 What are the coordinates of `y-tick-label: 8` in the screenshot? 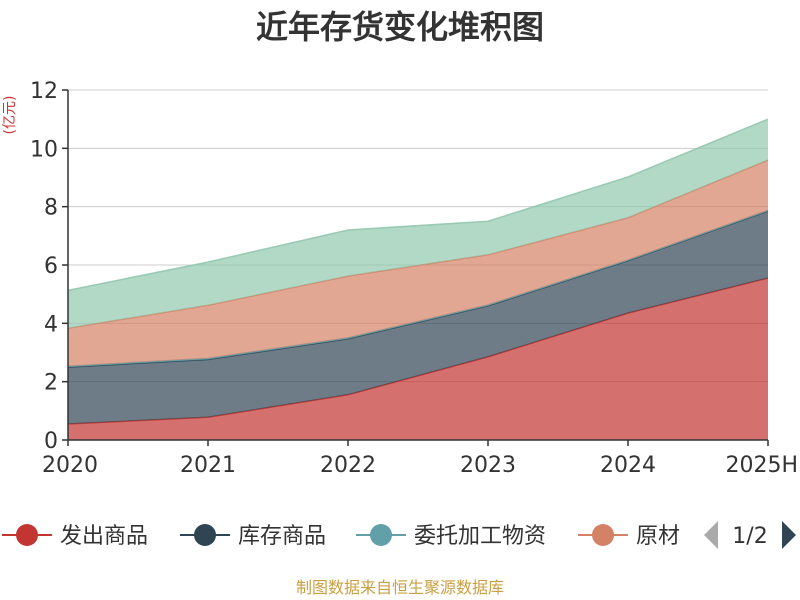 It's located at (51, 208).